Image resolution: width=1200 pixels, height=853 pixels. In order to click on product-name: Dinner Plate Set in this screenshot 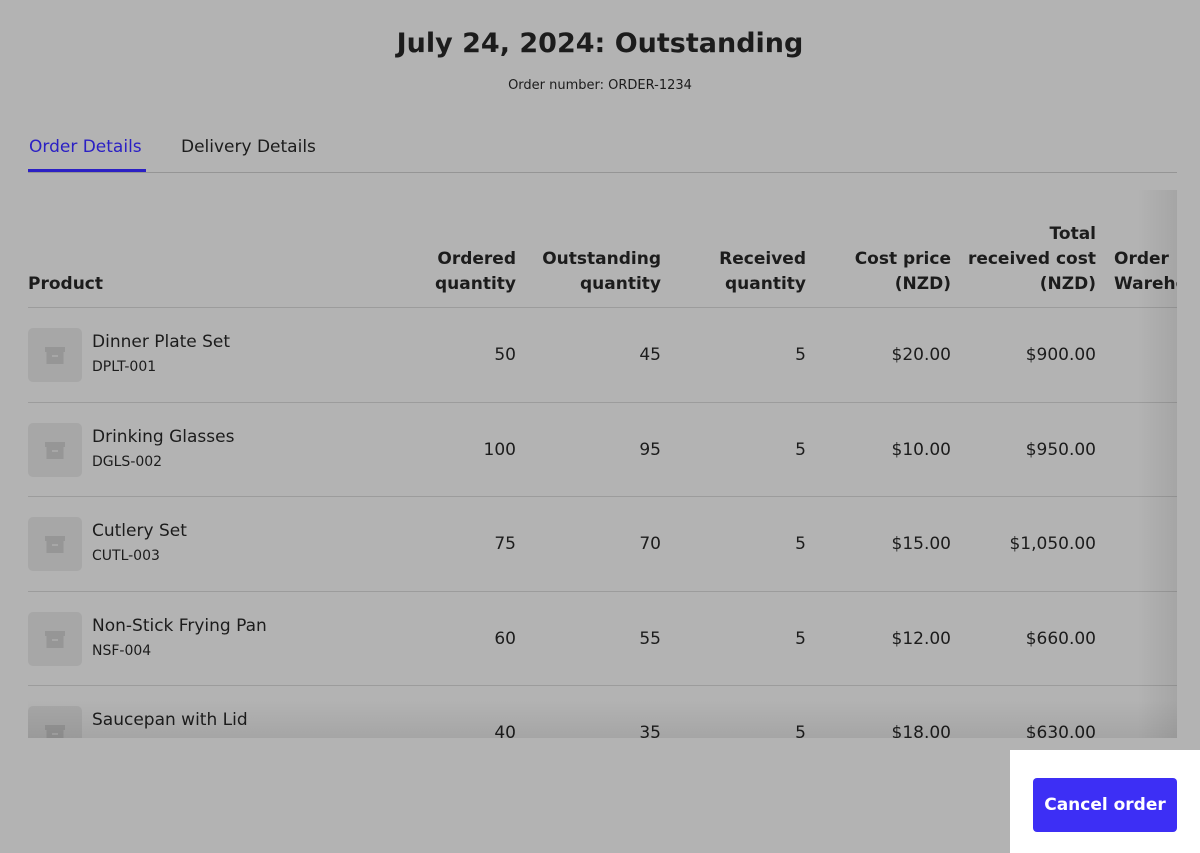, I will do `click(161, 342)`.